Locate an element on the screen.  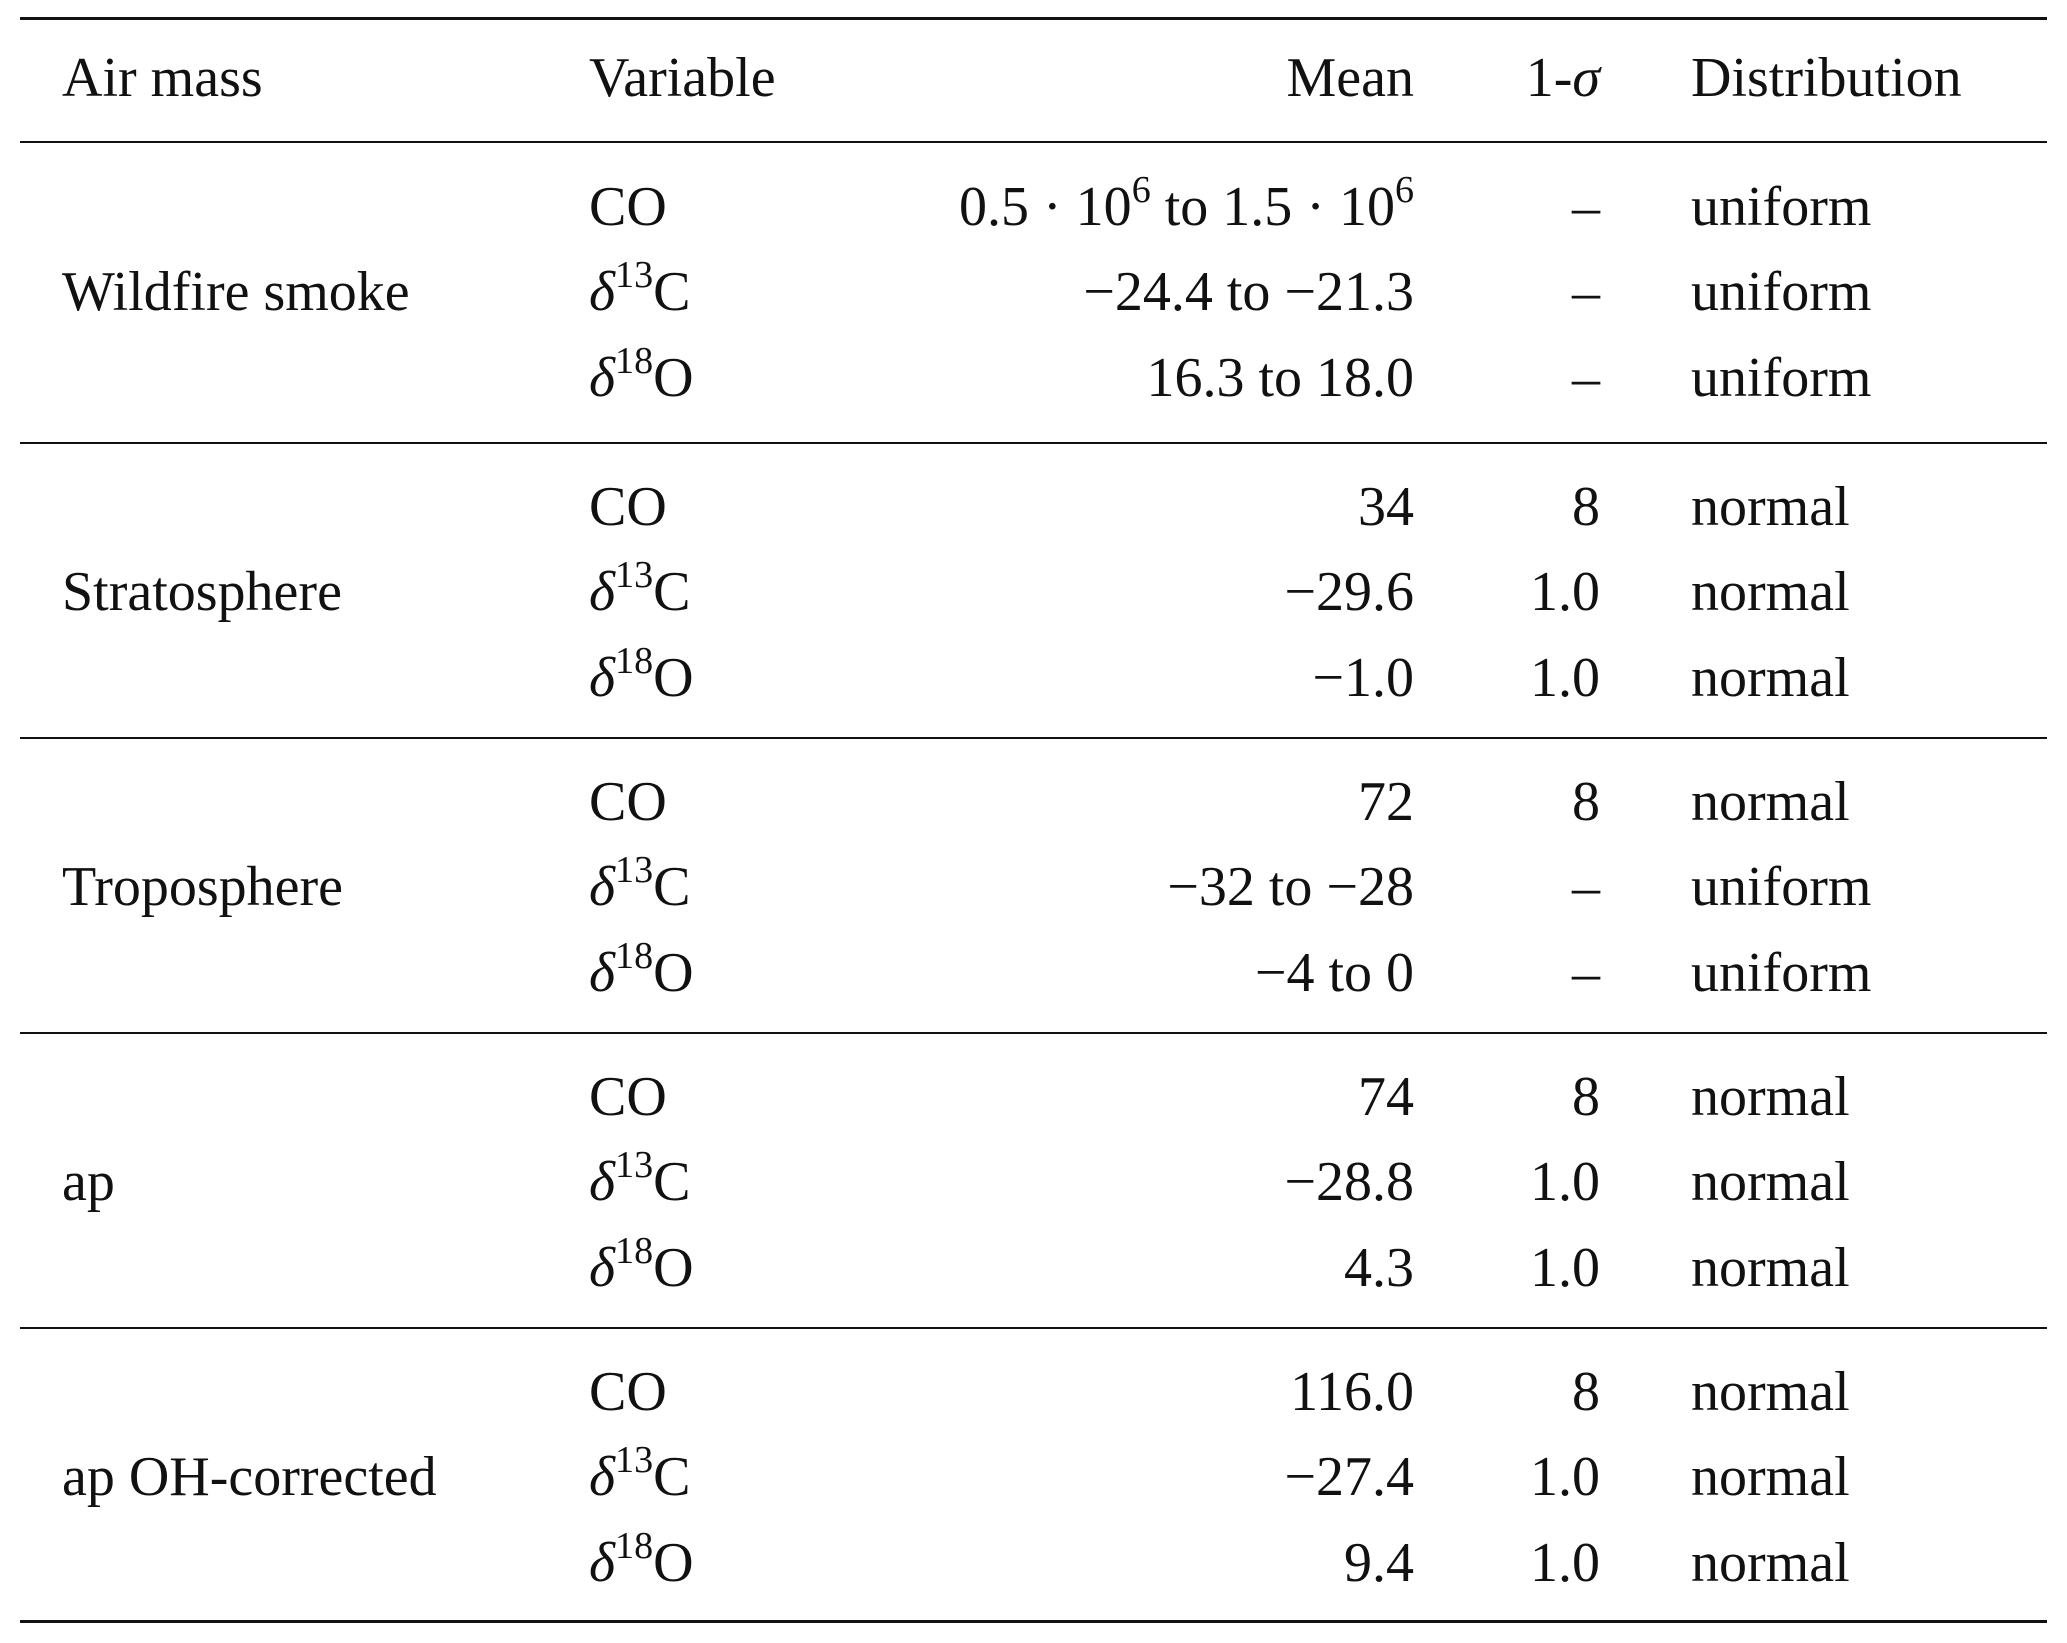
mean-cell: −32 to −28 is located at coordinates (1290, 887).